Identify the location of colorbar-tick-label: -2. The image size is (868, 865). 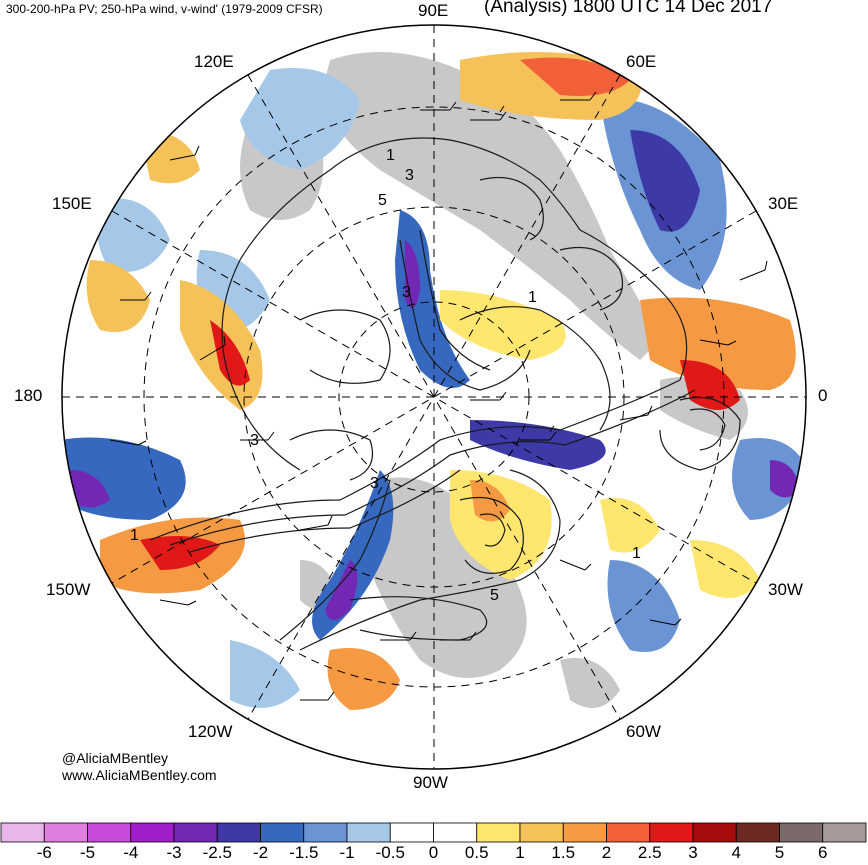
(260, 852).